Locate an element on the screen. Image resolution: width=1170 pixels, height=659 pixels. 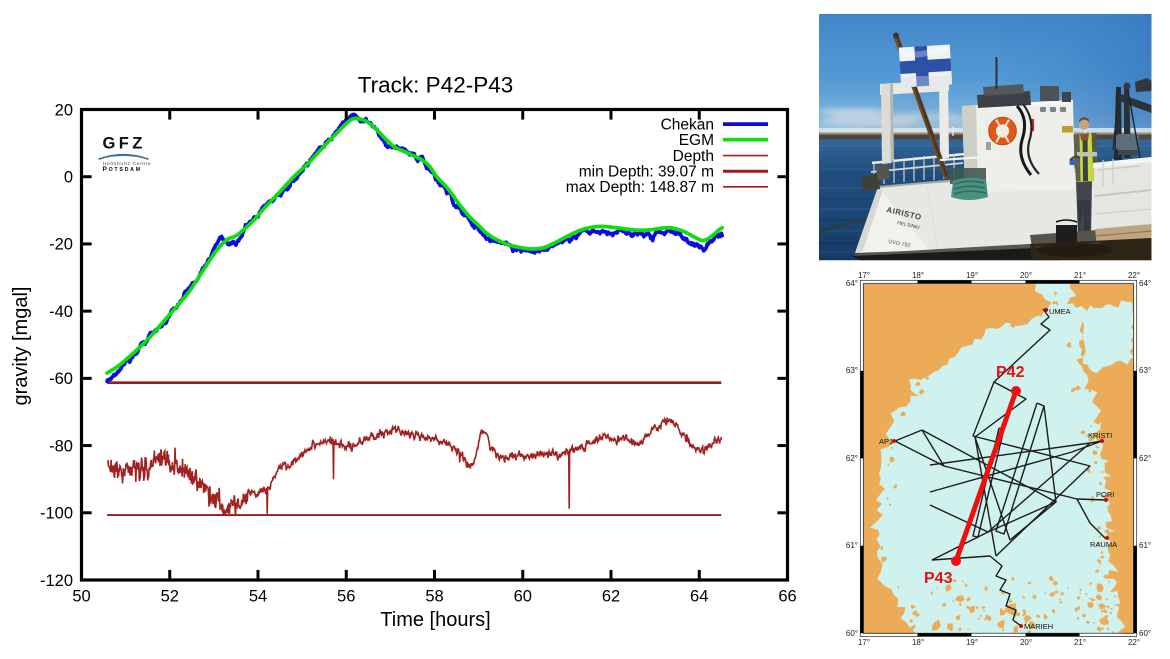
svg-text: 58 is located at coordinates (434, 597).